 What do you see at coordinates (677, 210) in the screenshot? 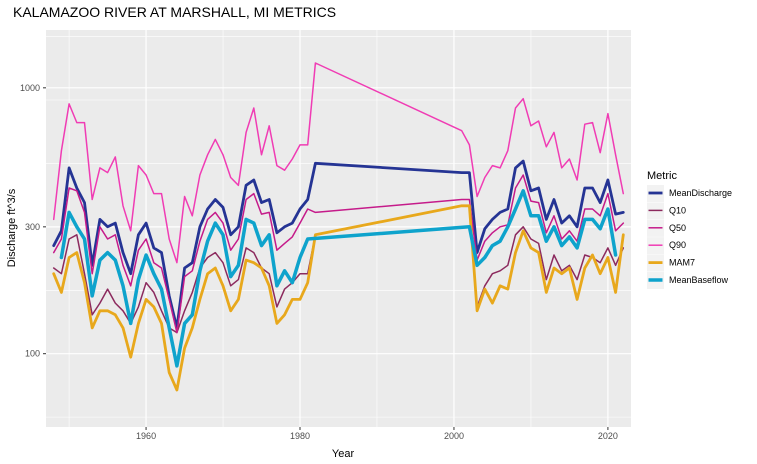
I see `legend-label-q10: Q10` at bounding box center [677, 210].